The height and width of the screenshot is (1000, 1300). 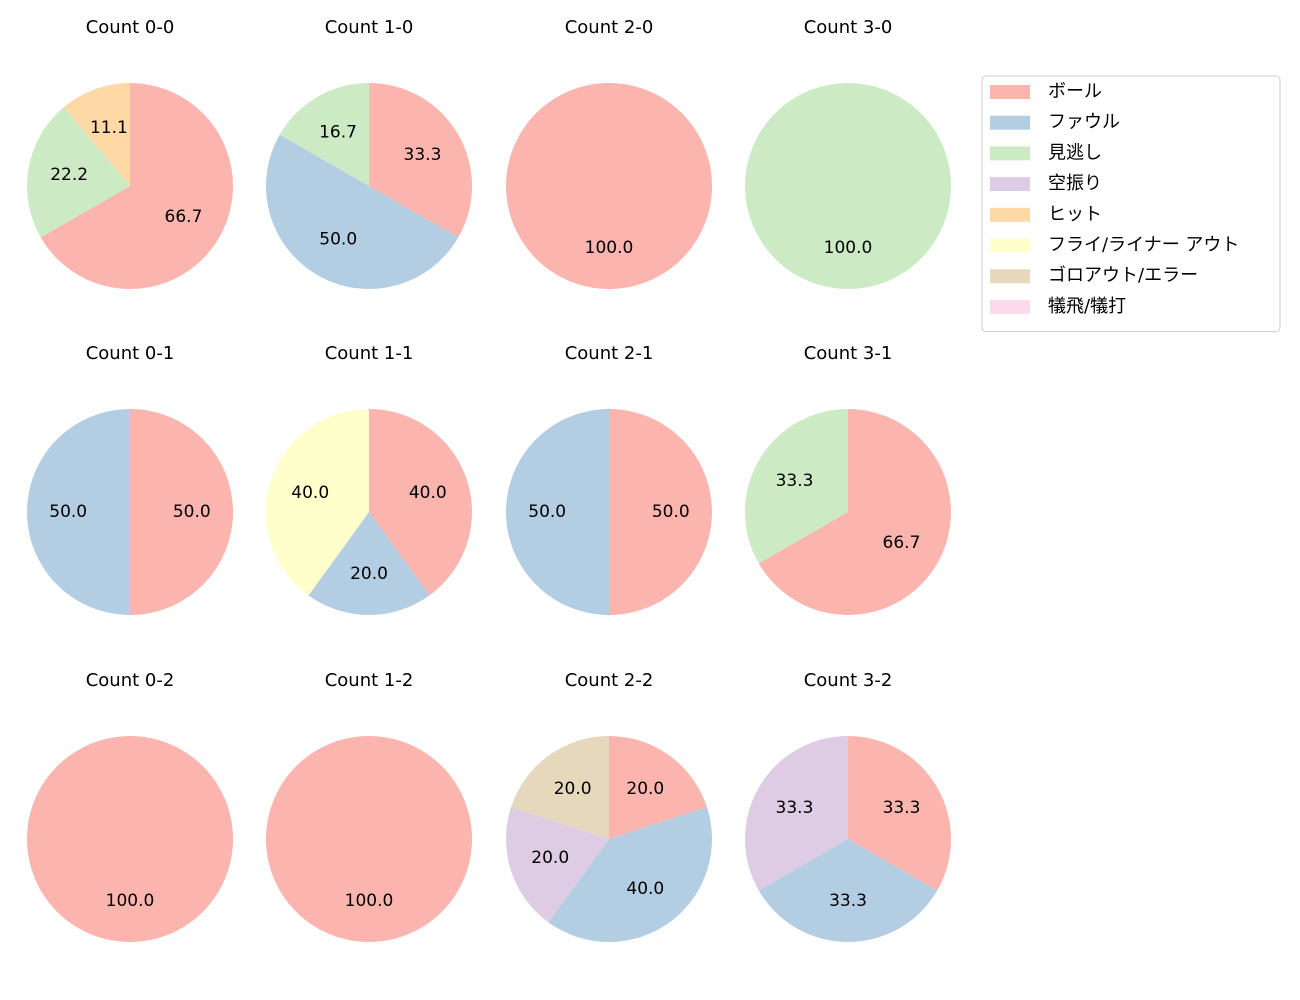 I want to click on legend-label: ボール, so click(x=1075, y=91).